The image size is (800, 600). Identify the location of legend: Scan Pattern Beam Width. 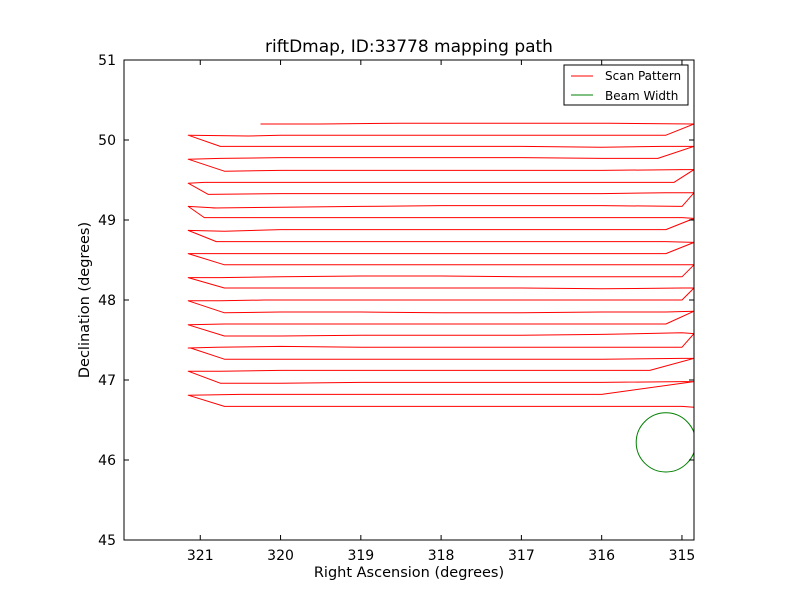
(626, 85).